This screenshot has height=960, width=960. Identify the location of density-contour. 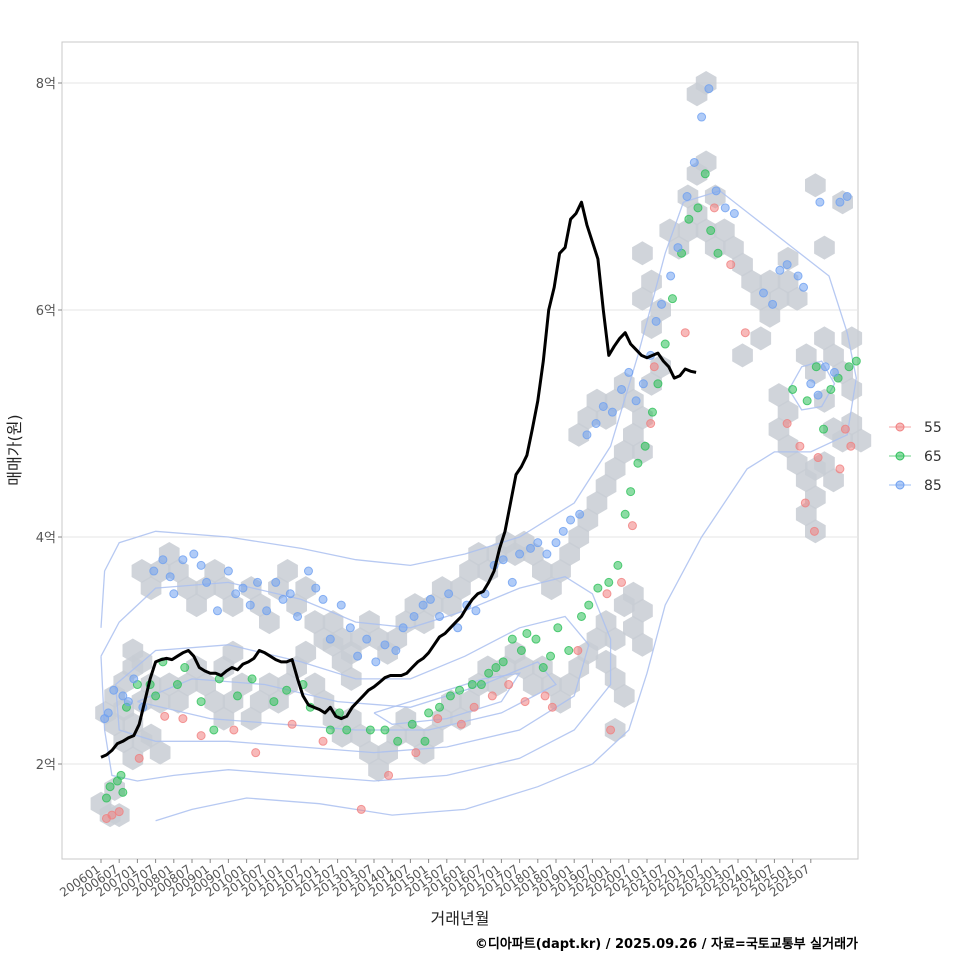
(812, 385).